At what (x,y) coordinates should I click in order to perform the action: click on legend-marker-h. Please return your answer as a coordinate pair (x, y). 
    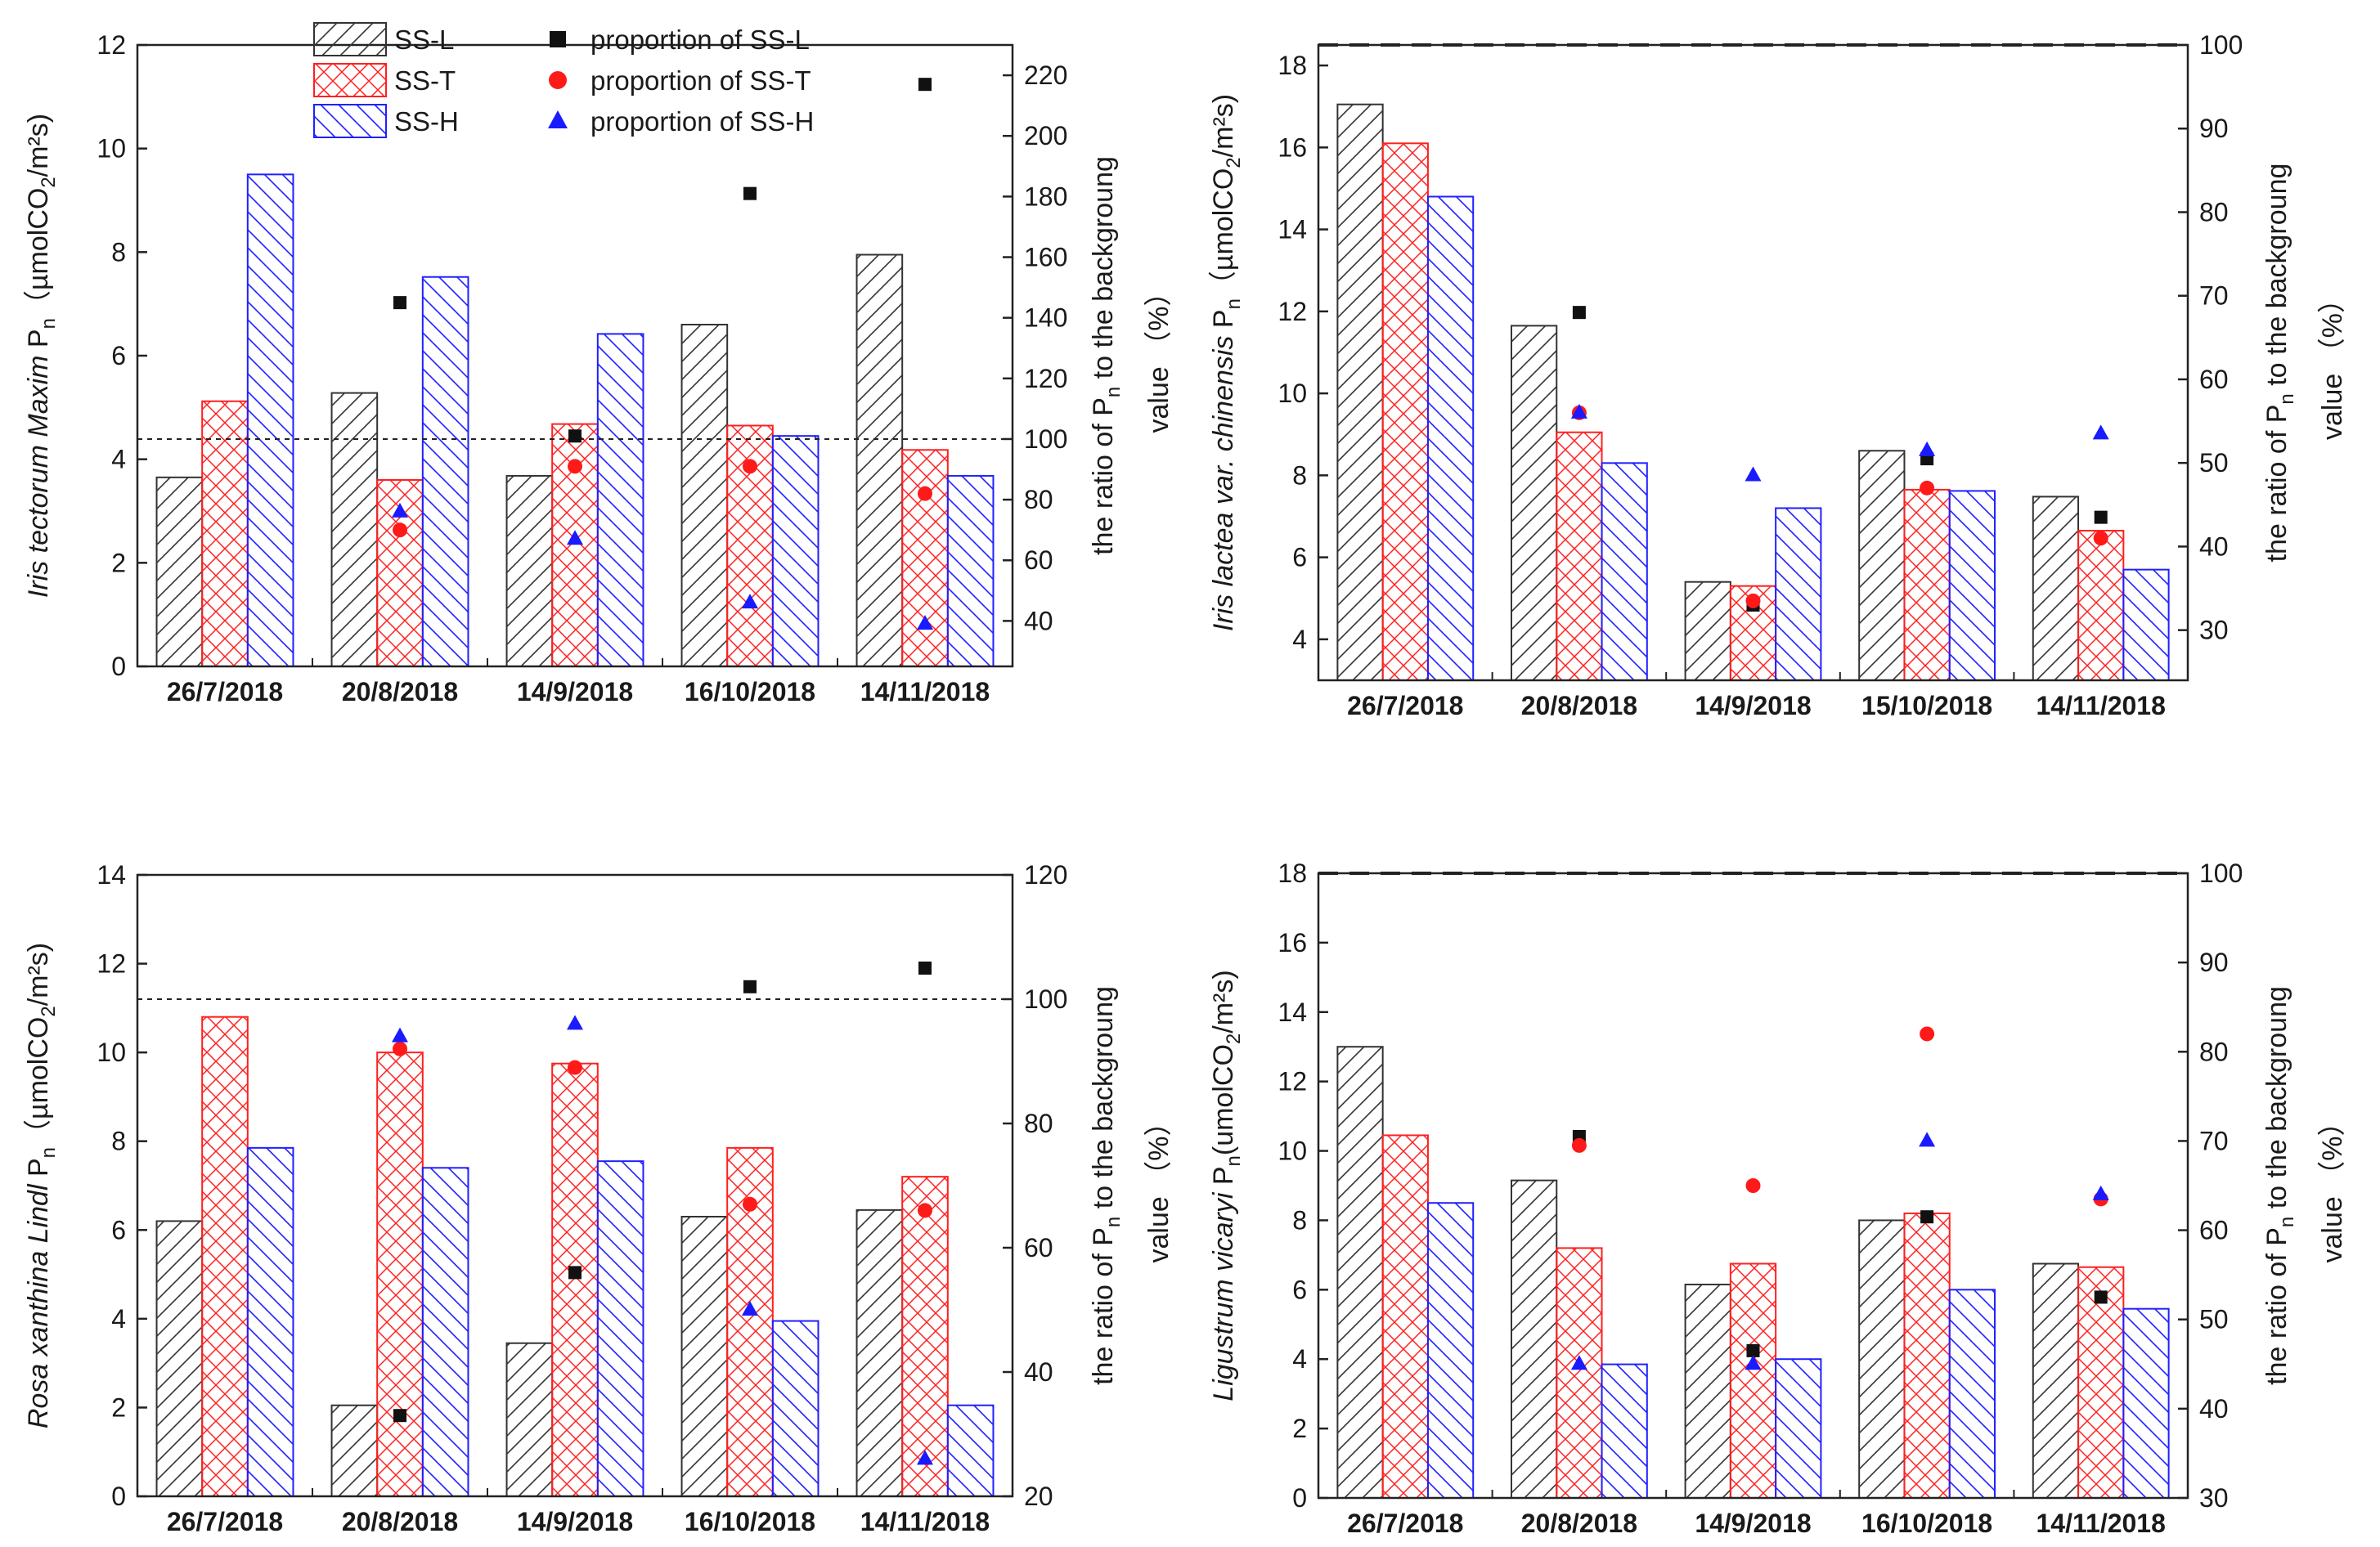
    Looking at the image, I should click on (558, 119).